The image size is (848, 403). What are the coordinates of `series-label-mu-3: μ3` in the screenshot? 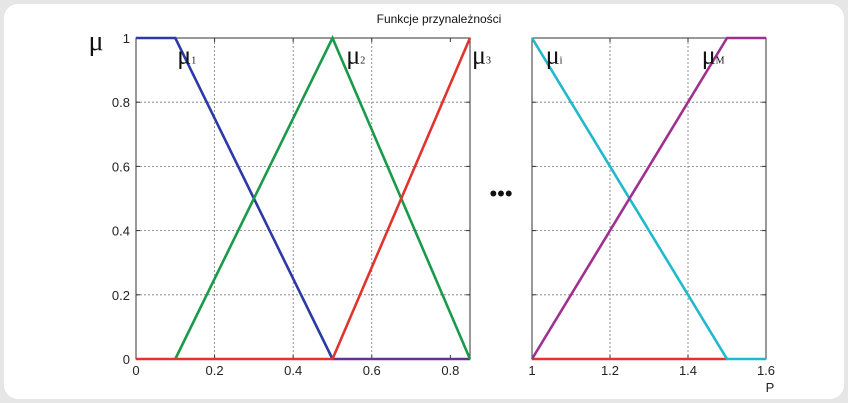 It's located at (481, 55).